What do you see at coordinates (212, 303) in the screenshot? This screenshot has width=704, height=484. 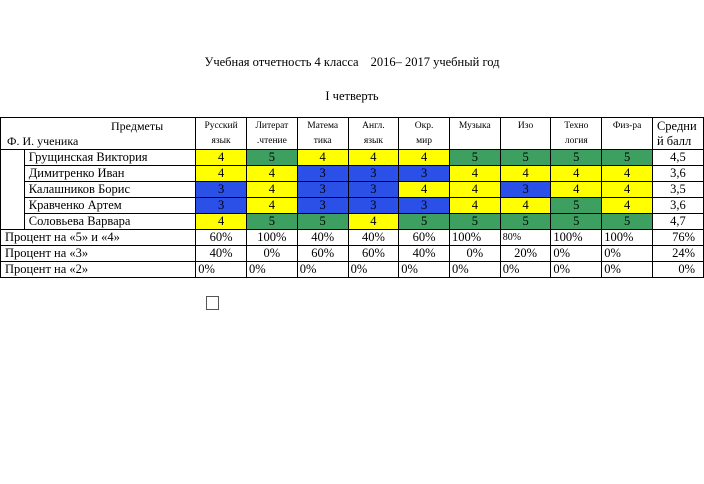 I see `checkbox` at bounding box center [212, 303].